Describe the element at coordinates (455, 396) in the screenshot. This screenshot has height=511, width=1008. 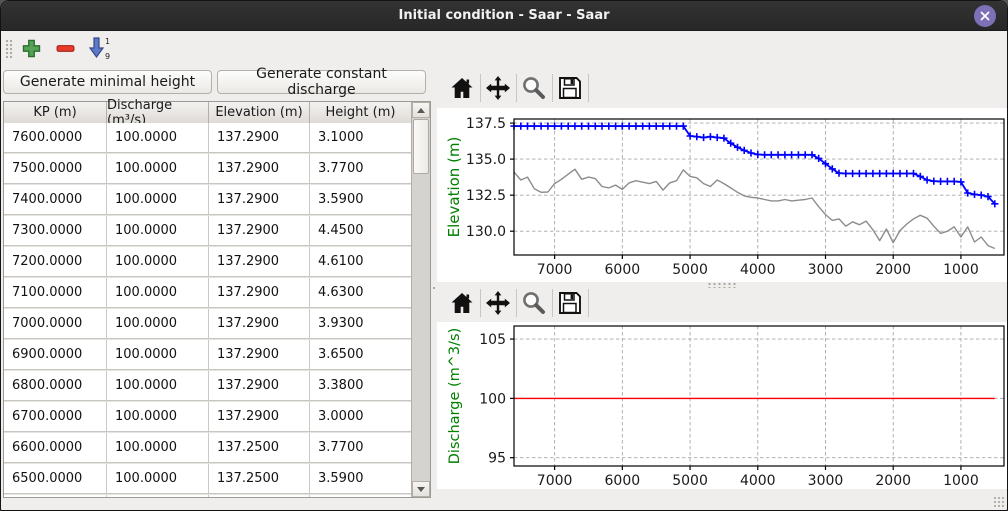
I see `y-axis-label: Discharge (m^3/s)` at that location.